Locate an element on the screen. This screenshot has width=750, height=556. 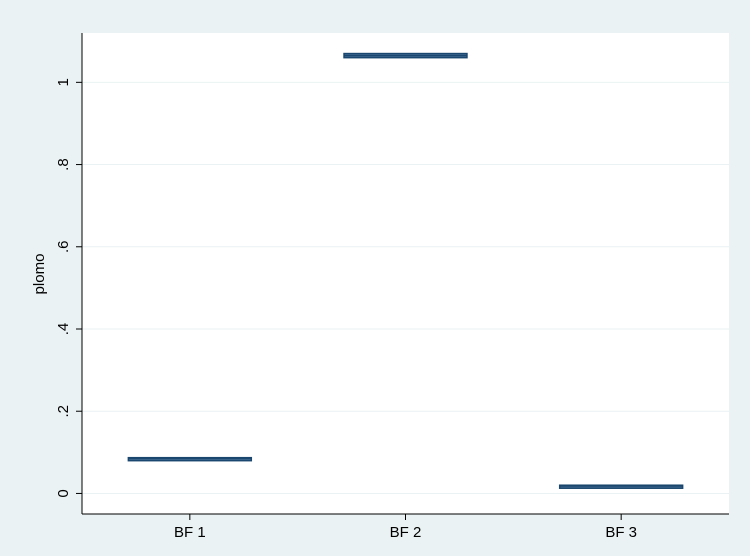
y-tick-label: .2 is located at coordinates (63, 411).